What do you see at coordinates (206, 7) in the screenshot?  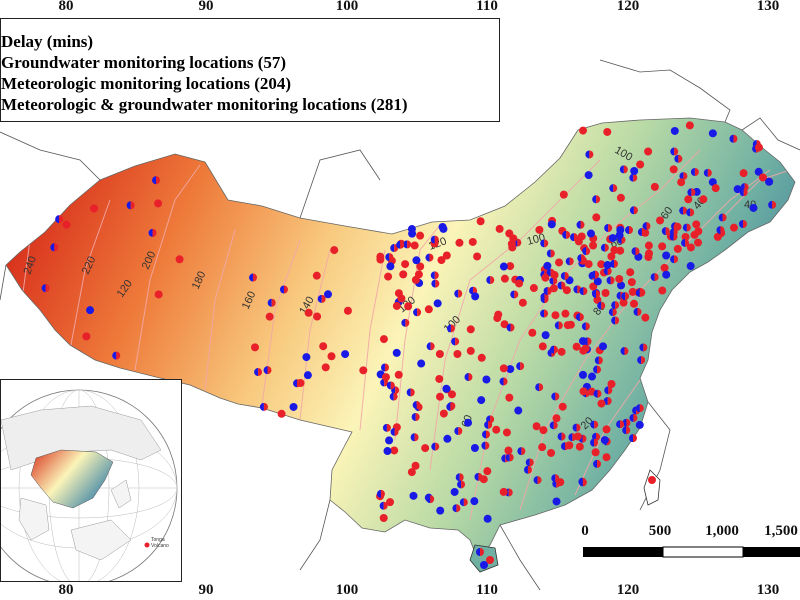 I see `tick-label: 90` at bounding box center [206, 7].